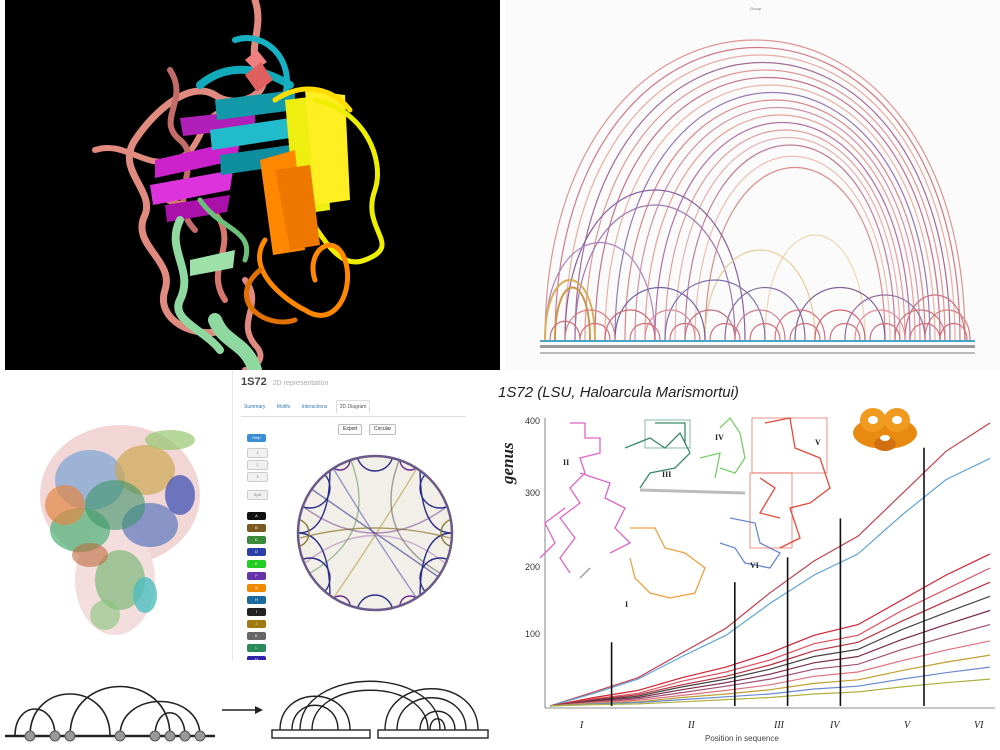 The height and width of the screenshot is (750, 1000). What do you see at coordinates (256, 612) in the screenshot?
I see `chain-swatch: I` at bounding box center [256, 612].